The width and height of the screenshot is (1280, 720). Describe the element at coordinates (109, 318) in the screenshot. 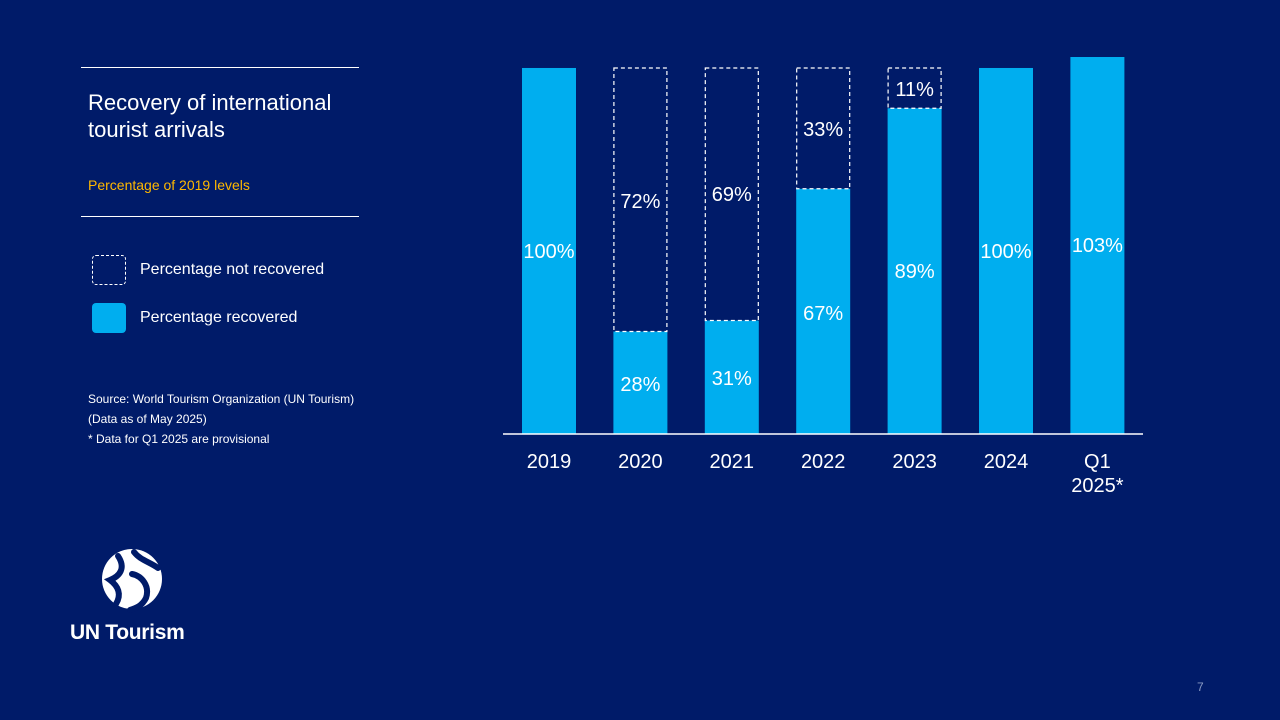

I see `legend-swatch-recovered` at that location.